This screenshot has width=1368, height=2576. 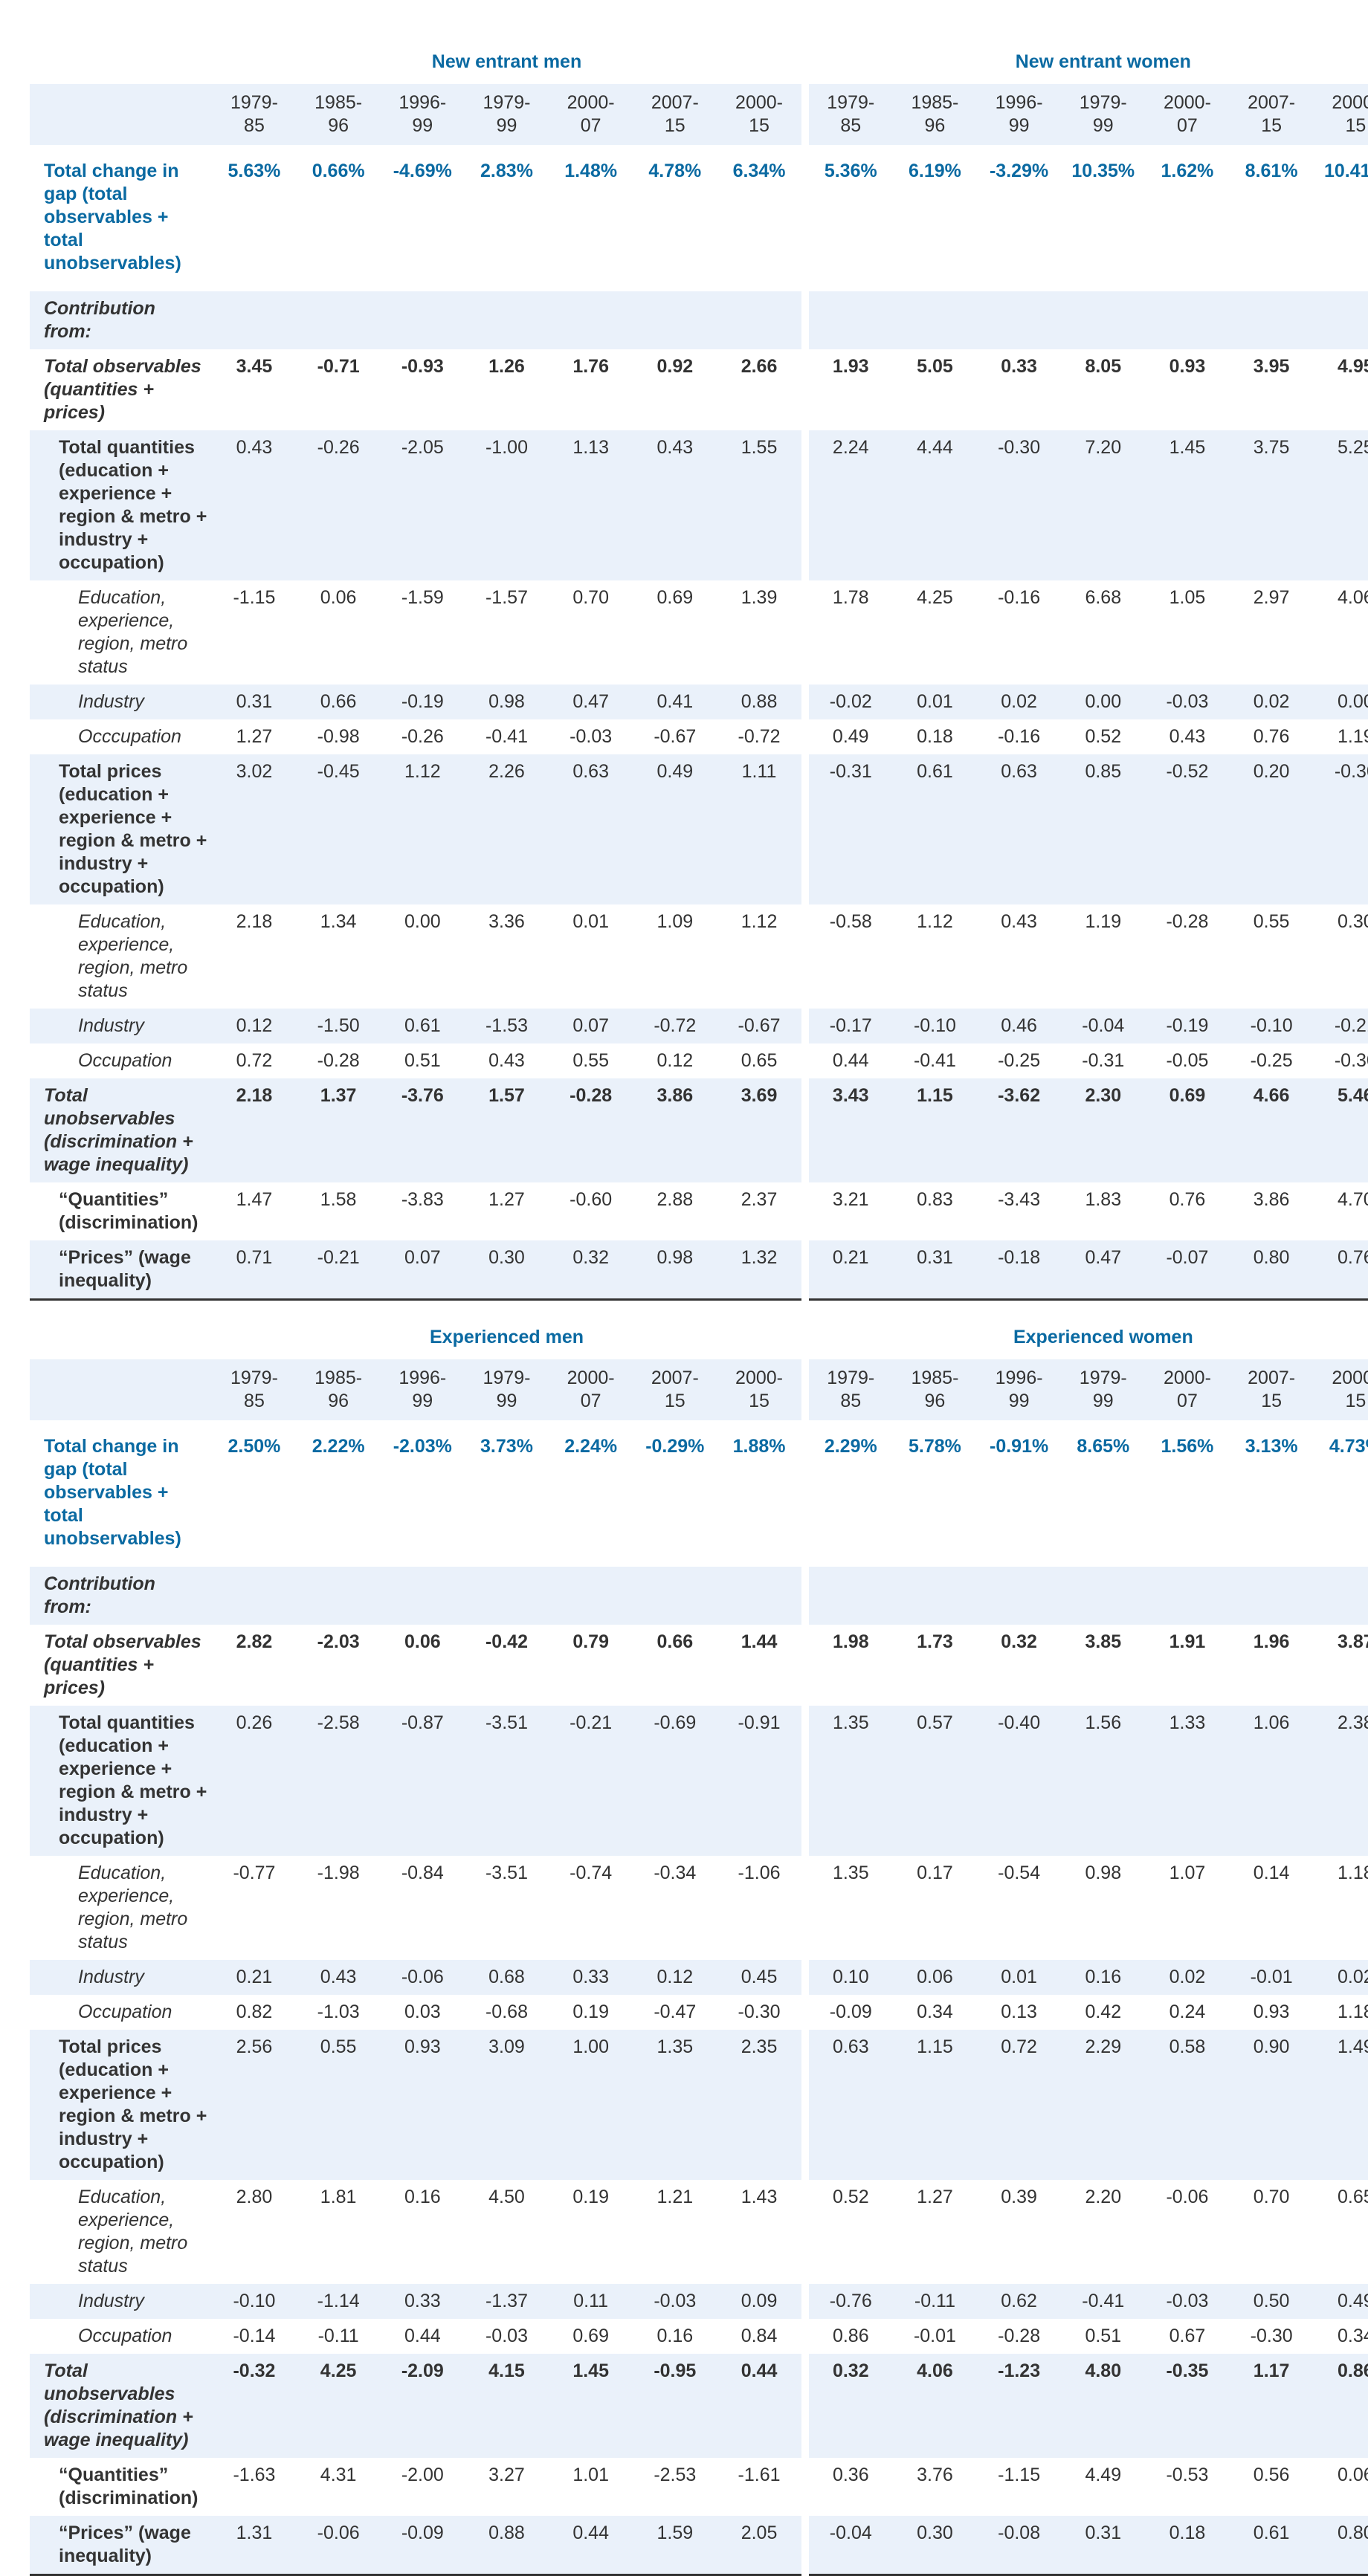 What do you see at coordinates (759, 1781) in the screenshot?
I see `value-cell: -0.91` at bounding box center [759, 1781].